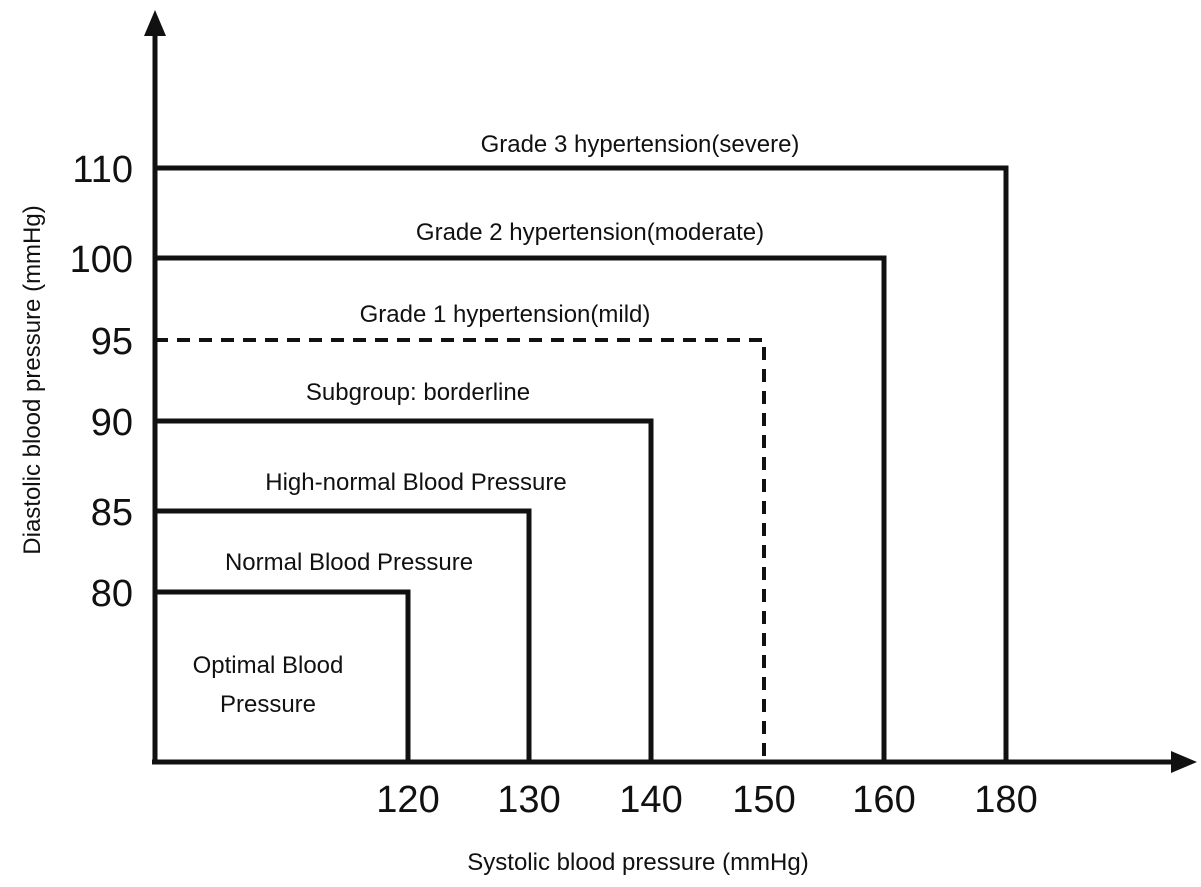 Image resolution: width=1201 pixels, height=887 pixels. What do you see at coordinates (112, 423) in the screenshot?
I see `y-tick-label: 90` at bounding box center [112, 423].